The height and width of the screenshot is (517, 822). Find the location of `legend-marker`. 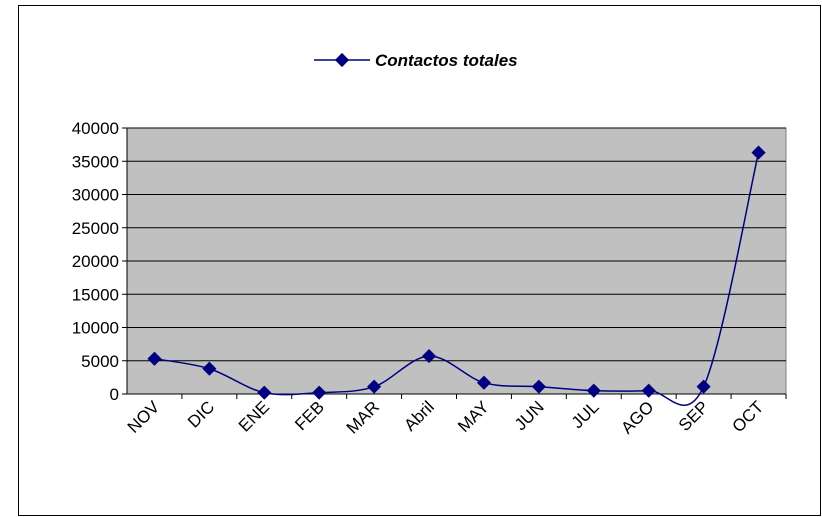

legend-marker is located at coordinates (342, 60).